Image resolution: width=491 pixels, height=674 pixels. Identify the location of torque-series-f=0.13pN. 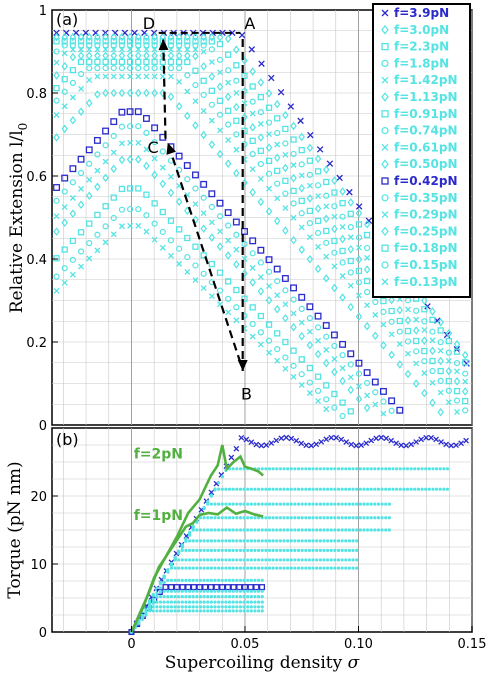
(196, 621).